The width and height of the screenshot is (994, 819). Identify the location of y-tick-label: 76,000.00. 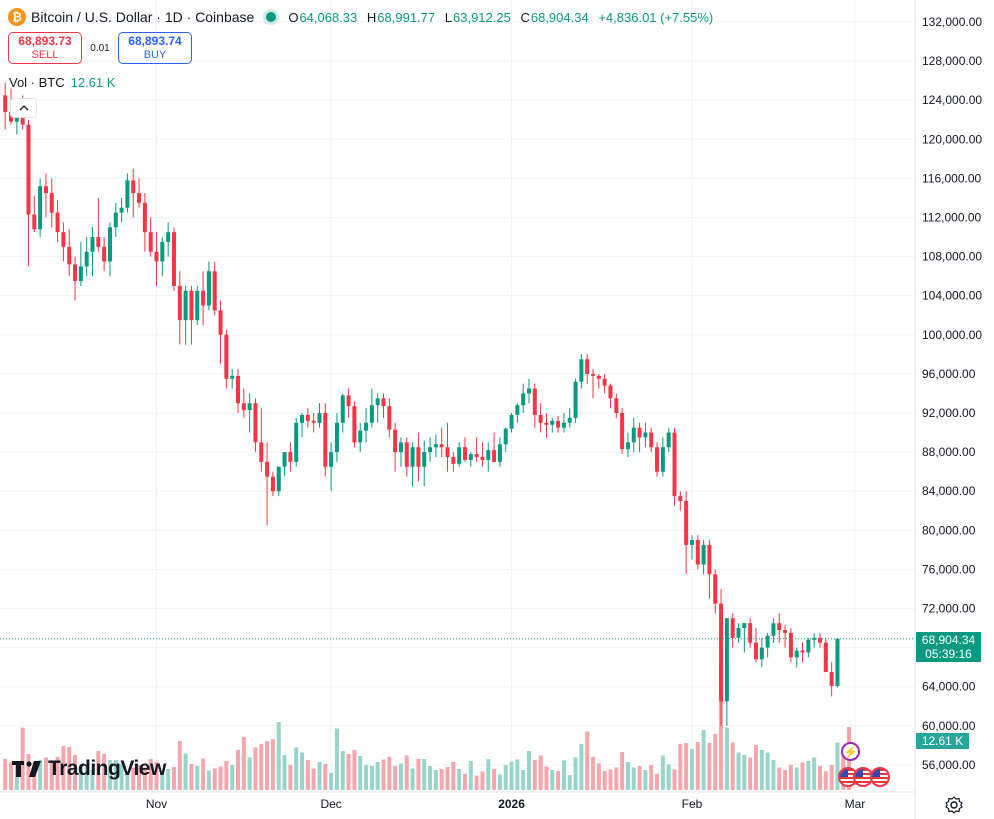
(949, 569).